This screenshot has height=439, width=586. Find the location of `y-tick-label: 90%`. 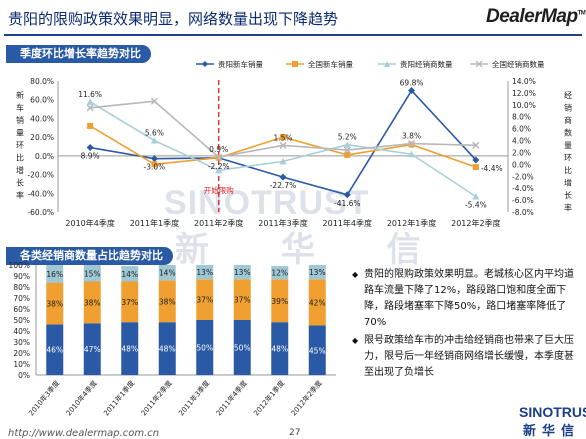

y-tick-label: 90% is located at coordinates (21, 276).